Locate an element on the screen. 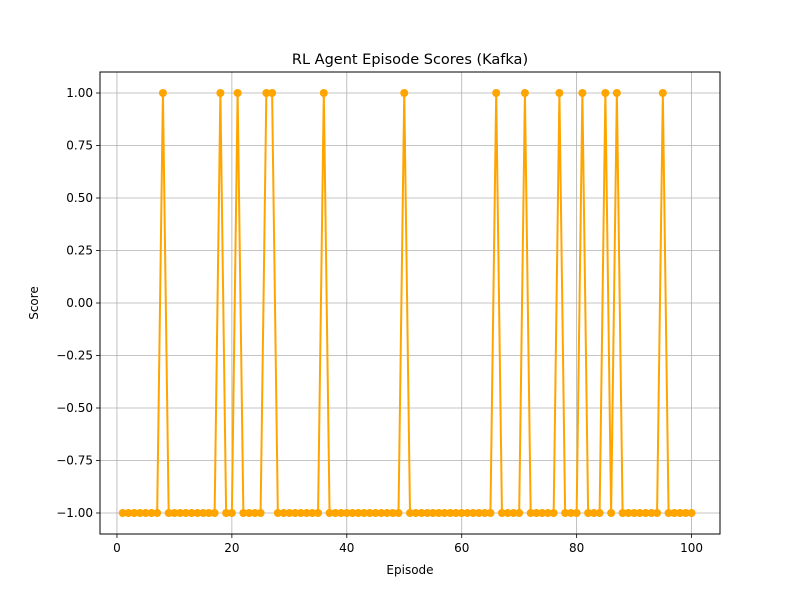 This screenshot has height=600, width=800. y-tick-label: −0.75 is located at coordinates (74, 461).